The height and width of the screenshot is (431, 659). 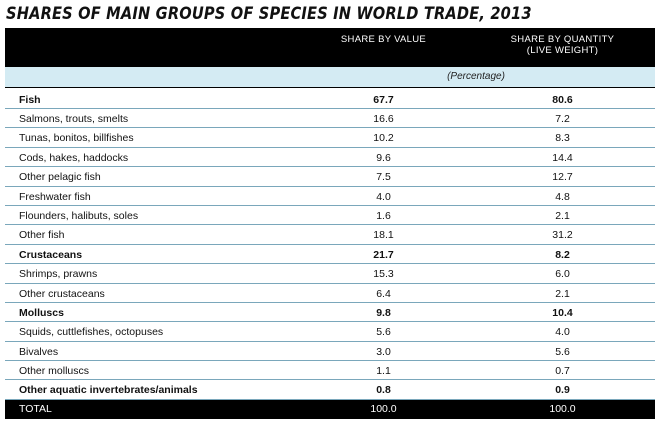 I want to click on row-label: Bivalves, so click(x=39, y=351).